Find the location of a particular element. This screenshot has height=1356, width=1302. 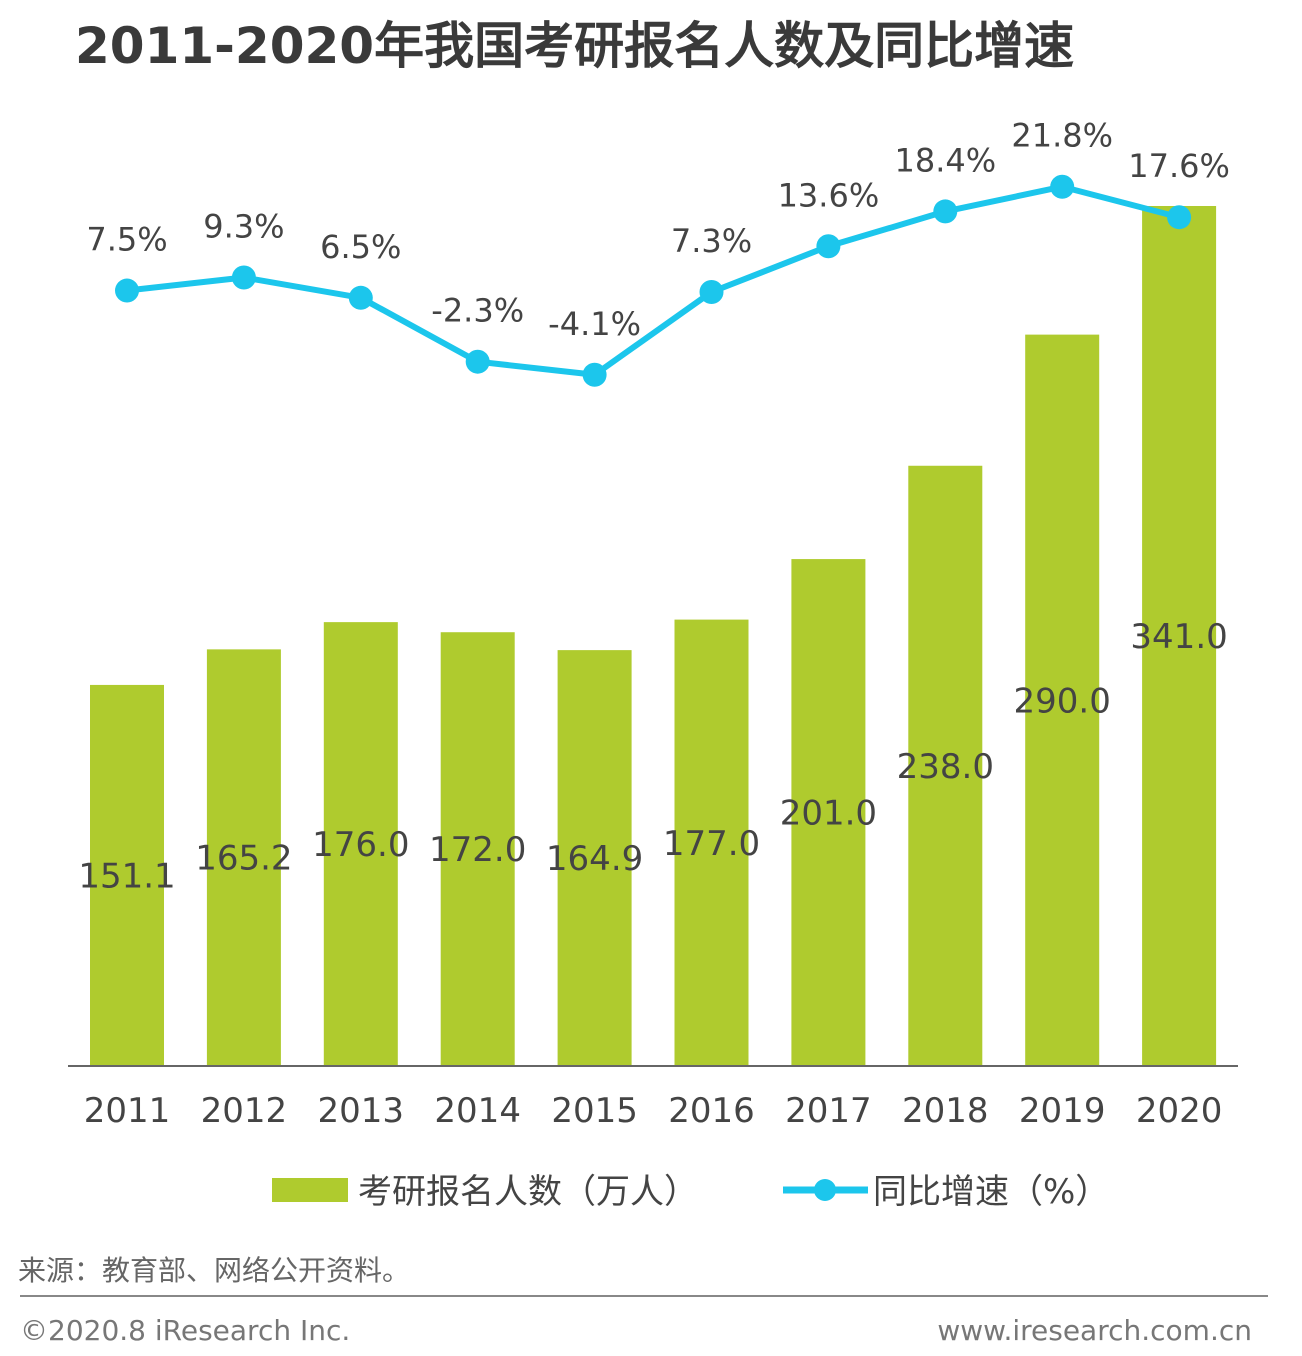

growth-value-label: 21.8% is located at coordinates (1062, 136).